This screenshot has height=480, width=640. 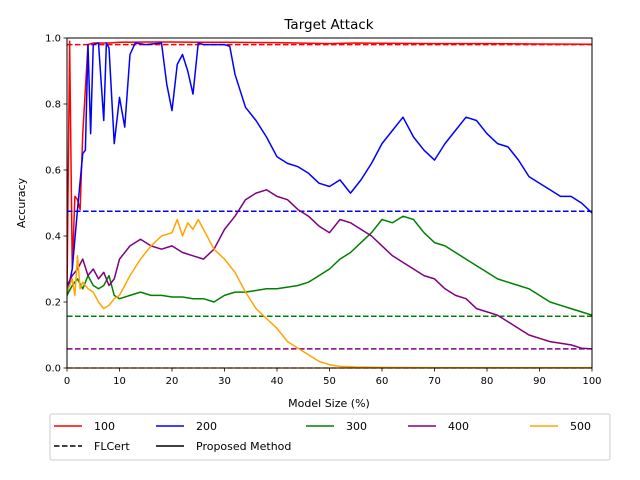 I want to click on y-tick-label: 1.0, so click(x=53, y=39).